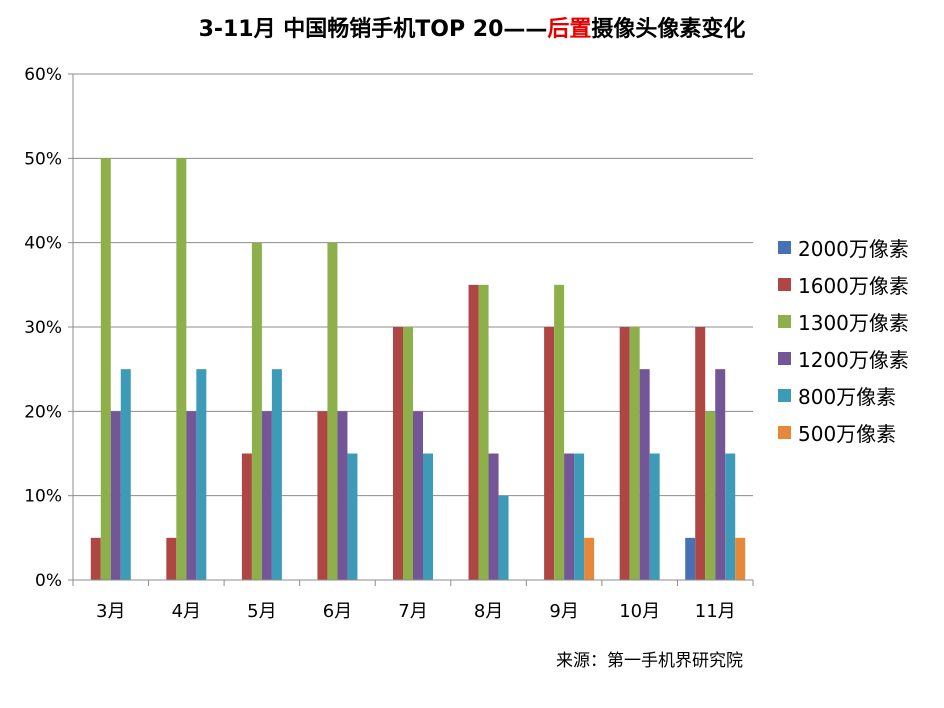  What do you see at coordinates (639, 611) in the screenshot?
I see `x-tick-label: 10月` at bounding box center [639, 611].